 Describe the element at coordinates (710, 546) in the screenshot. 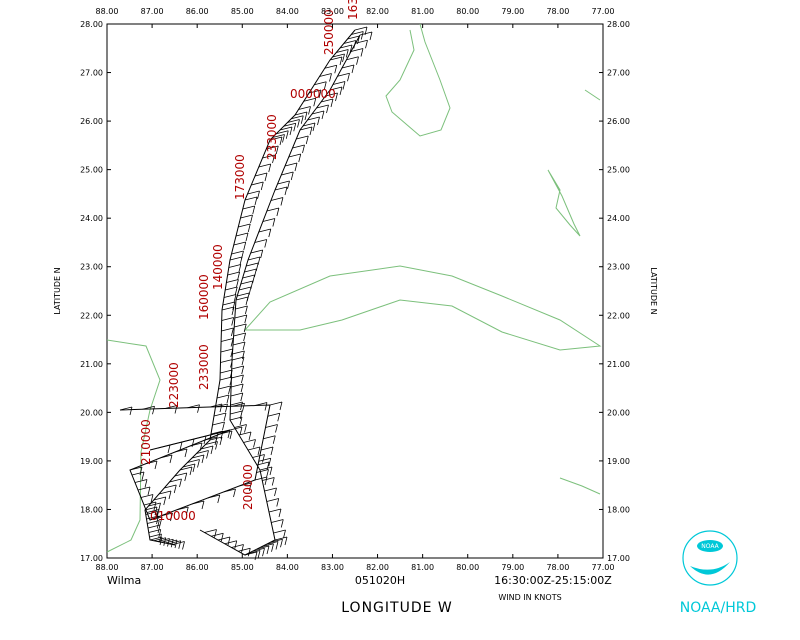

I see `logo-bird` at that location.